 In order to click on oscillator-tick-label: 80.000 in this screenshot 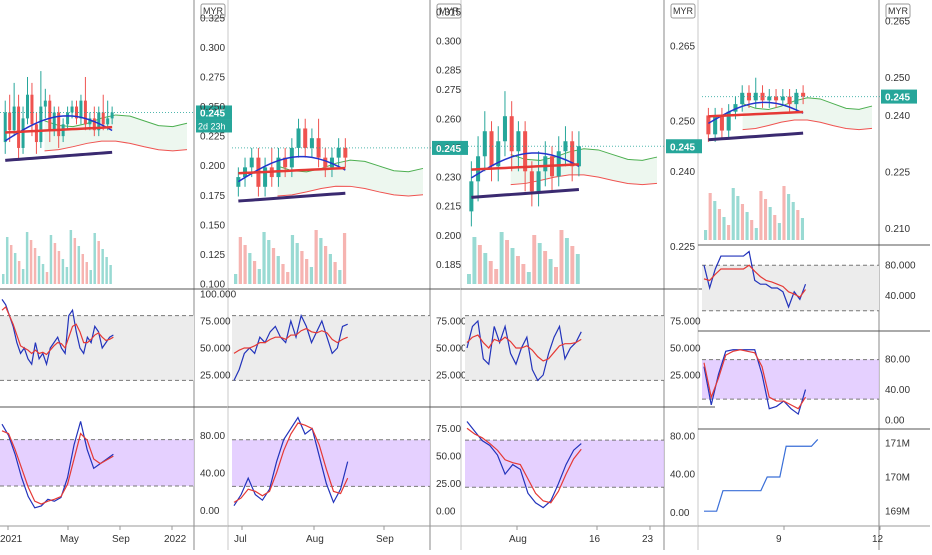, I will do `click(900, 266)`.